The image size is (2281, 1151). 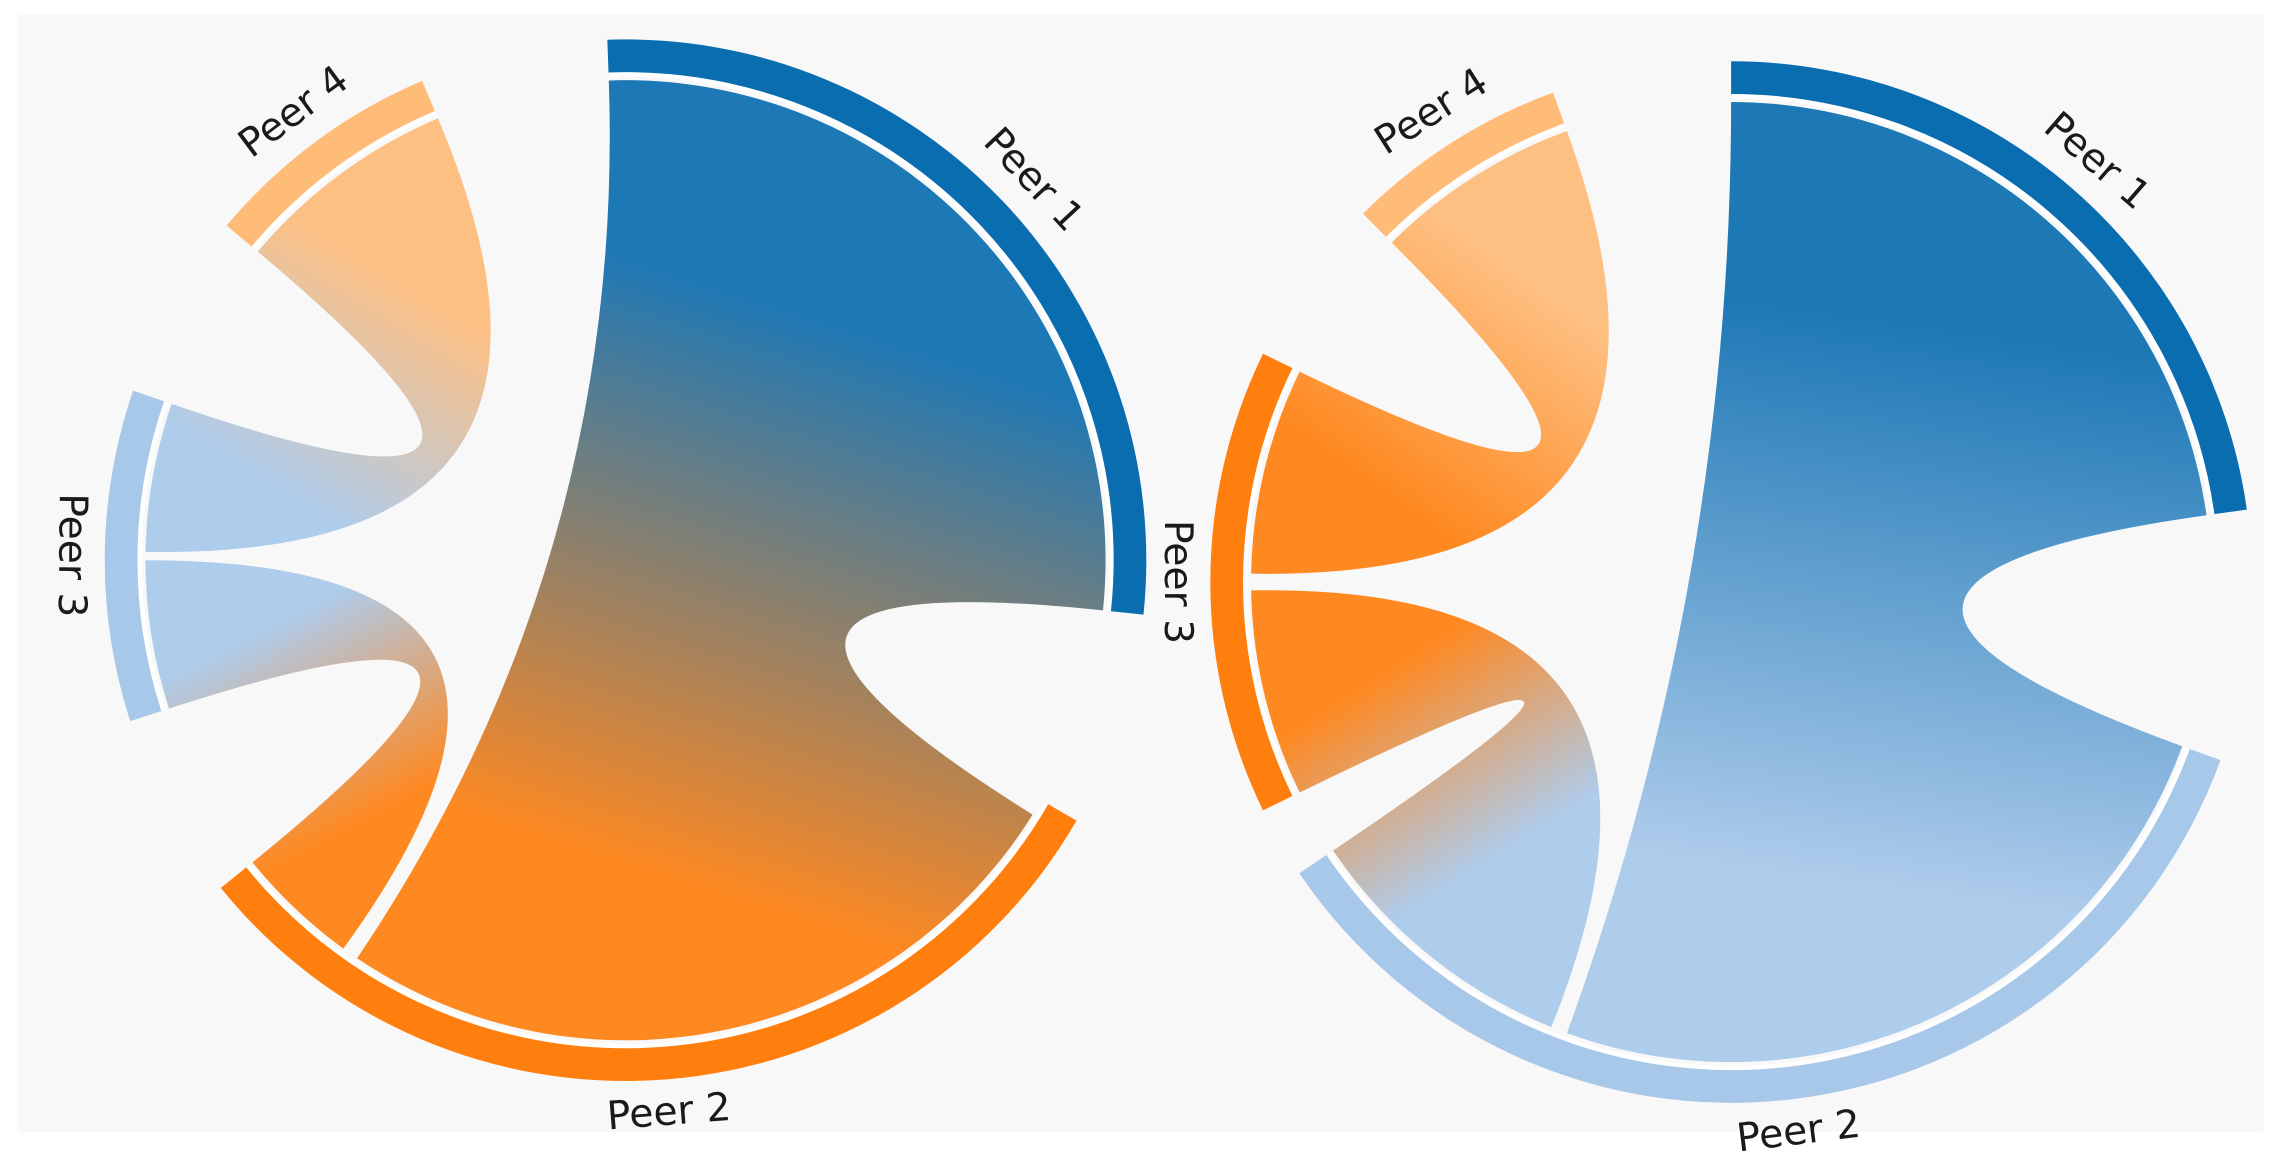 I want to click on node-label: Peer 2, so click(x=668, y=1112).